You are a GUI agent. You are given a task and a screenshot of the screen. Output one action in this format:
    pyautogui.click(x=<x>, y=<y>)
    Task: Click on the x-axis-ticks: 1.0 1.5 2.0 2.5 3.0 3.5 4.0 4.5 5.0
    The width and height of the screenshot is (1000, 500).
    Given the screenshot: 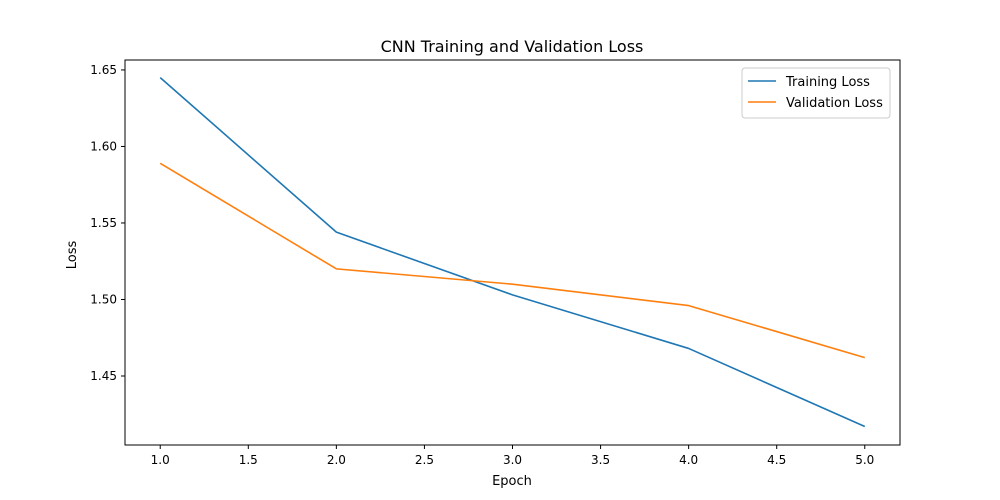 What is the action you would take?
    pyautogui.click(x=512, y=456)
    